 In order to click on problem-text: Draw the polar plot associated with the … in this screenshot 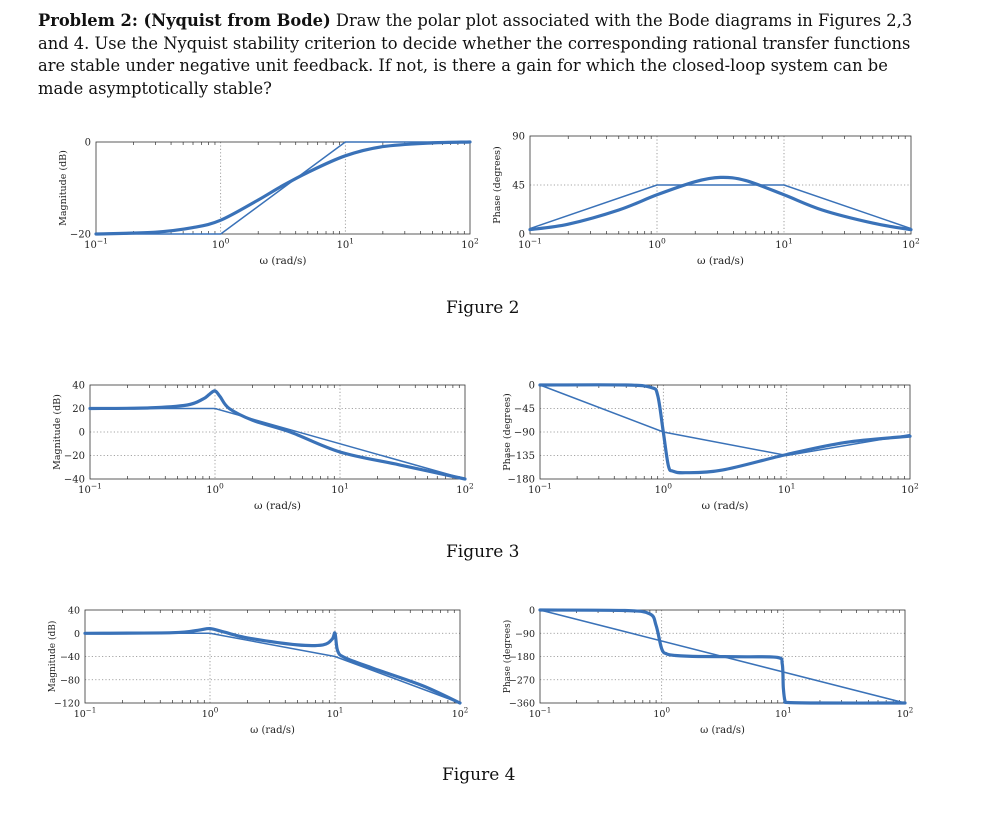, I will do `click(475, 54)`.